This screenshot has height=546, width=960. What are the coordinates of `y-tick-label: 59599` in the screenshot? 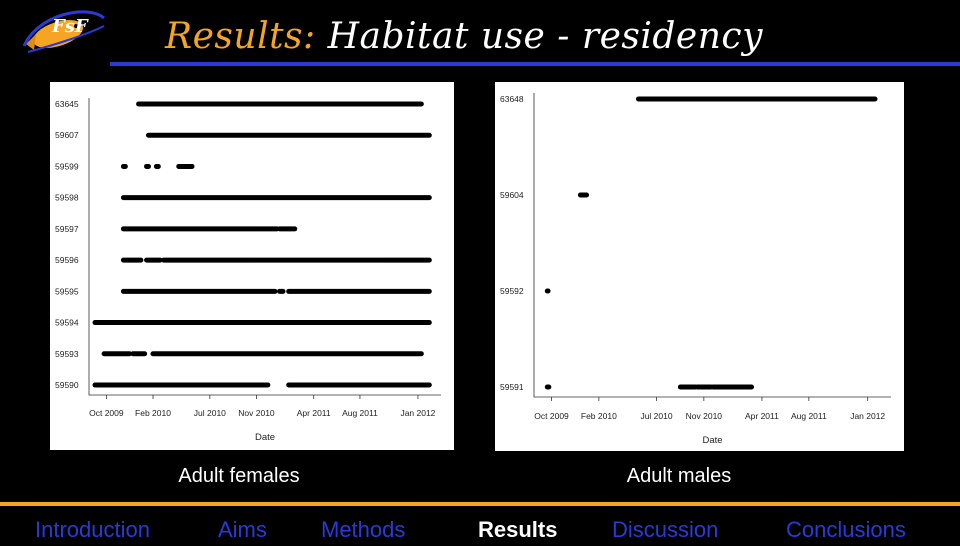 It's located at (67, 166).